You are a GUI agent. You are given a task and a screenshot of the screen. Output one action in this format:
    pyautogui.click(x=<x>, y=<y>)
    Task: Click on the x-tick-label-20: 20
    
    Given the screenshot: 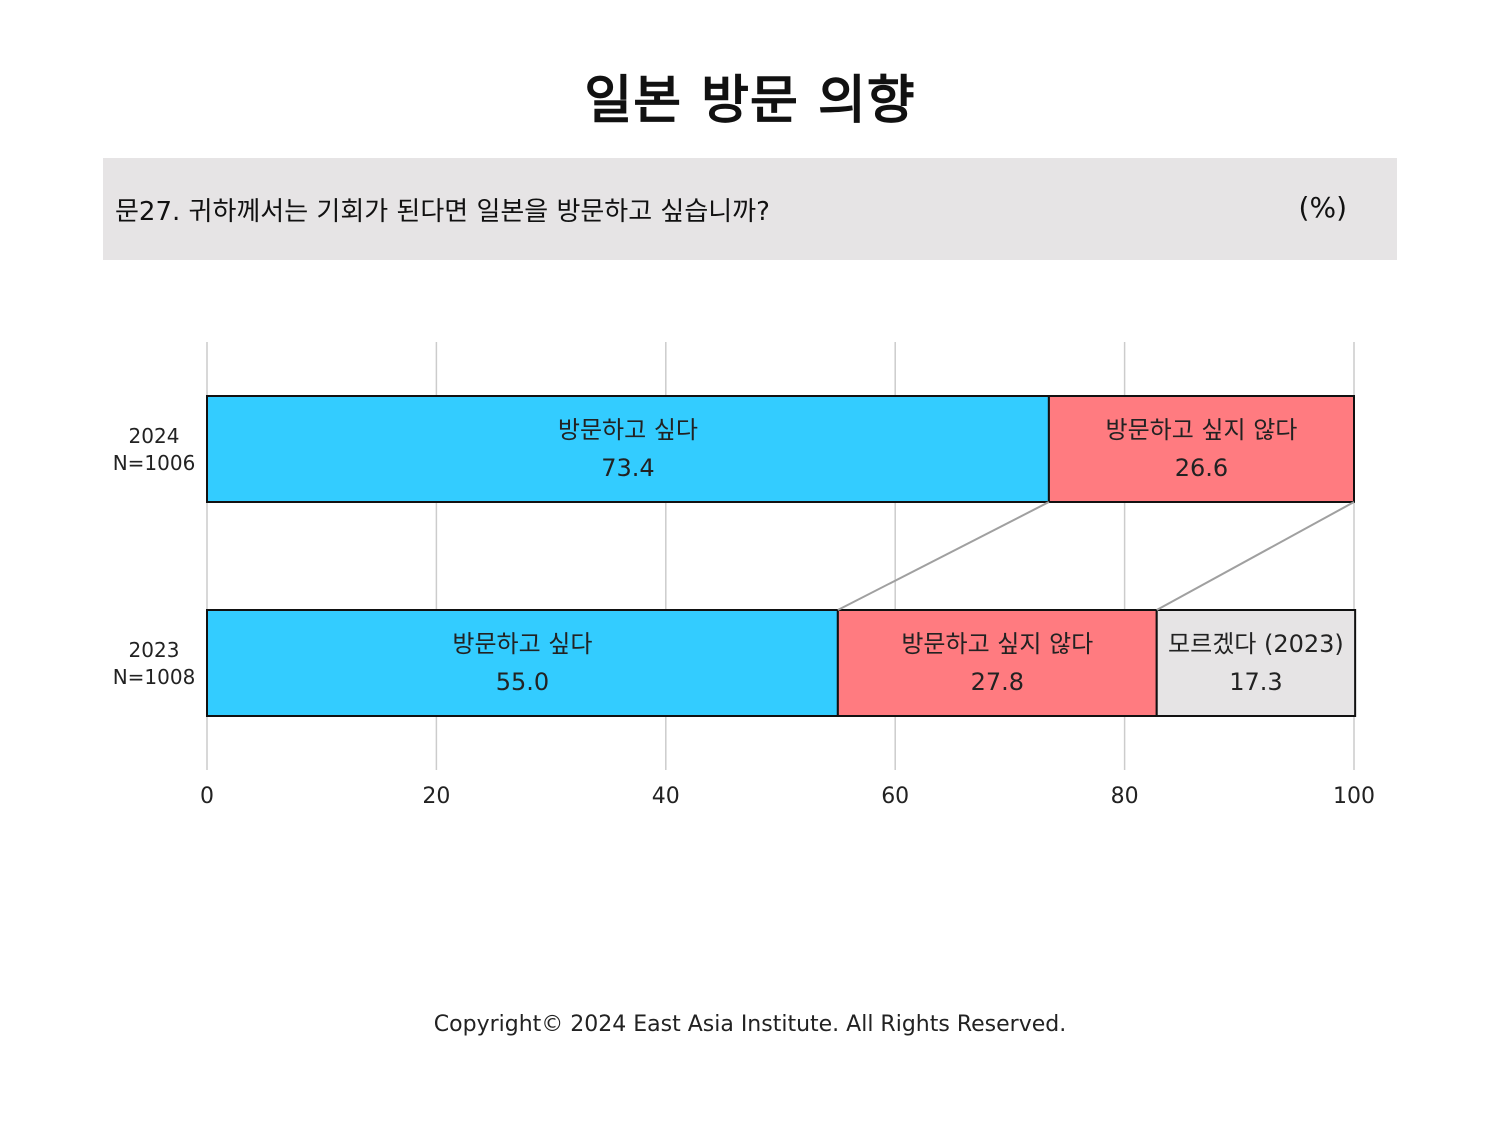 What is the action you would take?
    pyautogui.click(x=436, y=796)
    